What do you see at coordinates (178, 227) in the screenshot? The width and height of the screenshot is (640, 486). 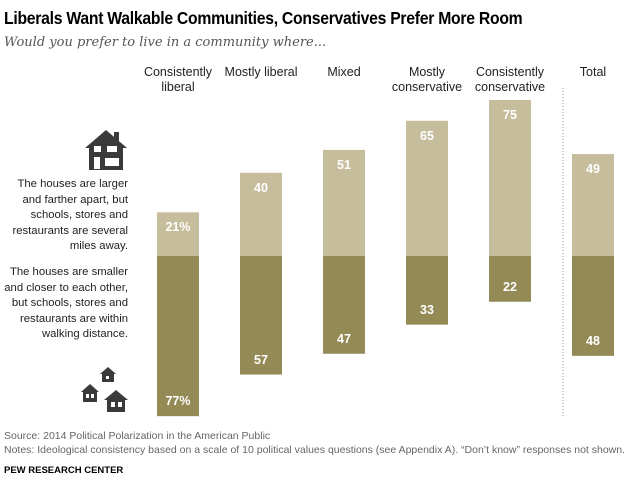 I see `value-label-top: 21%` at bounding box center [178, 227].